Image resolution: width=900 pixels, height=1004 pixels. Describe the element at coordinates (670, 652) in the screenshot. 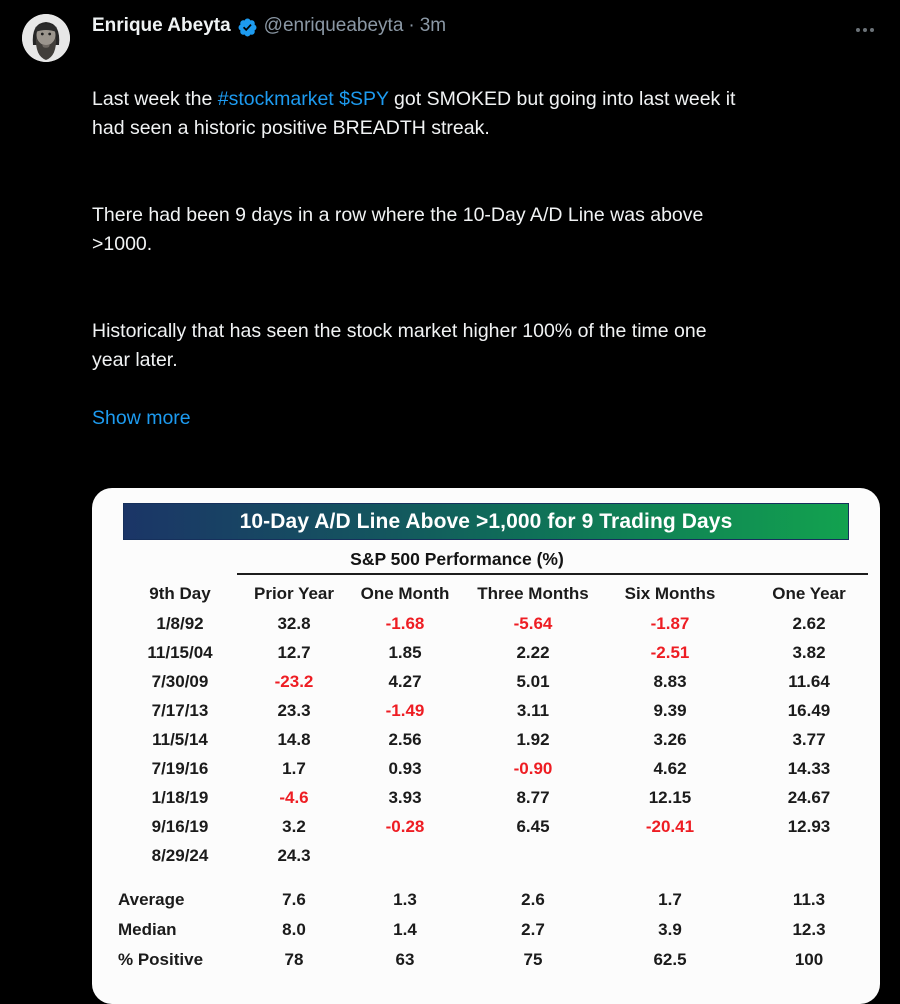

I see `table-cell: -2.51` at that location.